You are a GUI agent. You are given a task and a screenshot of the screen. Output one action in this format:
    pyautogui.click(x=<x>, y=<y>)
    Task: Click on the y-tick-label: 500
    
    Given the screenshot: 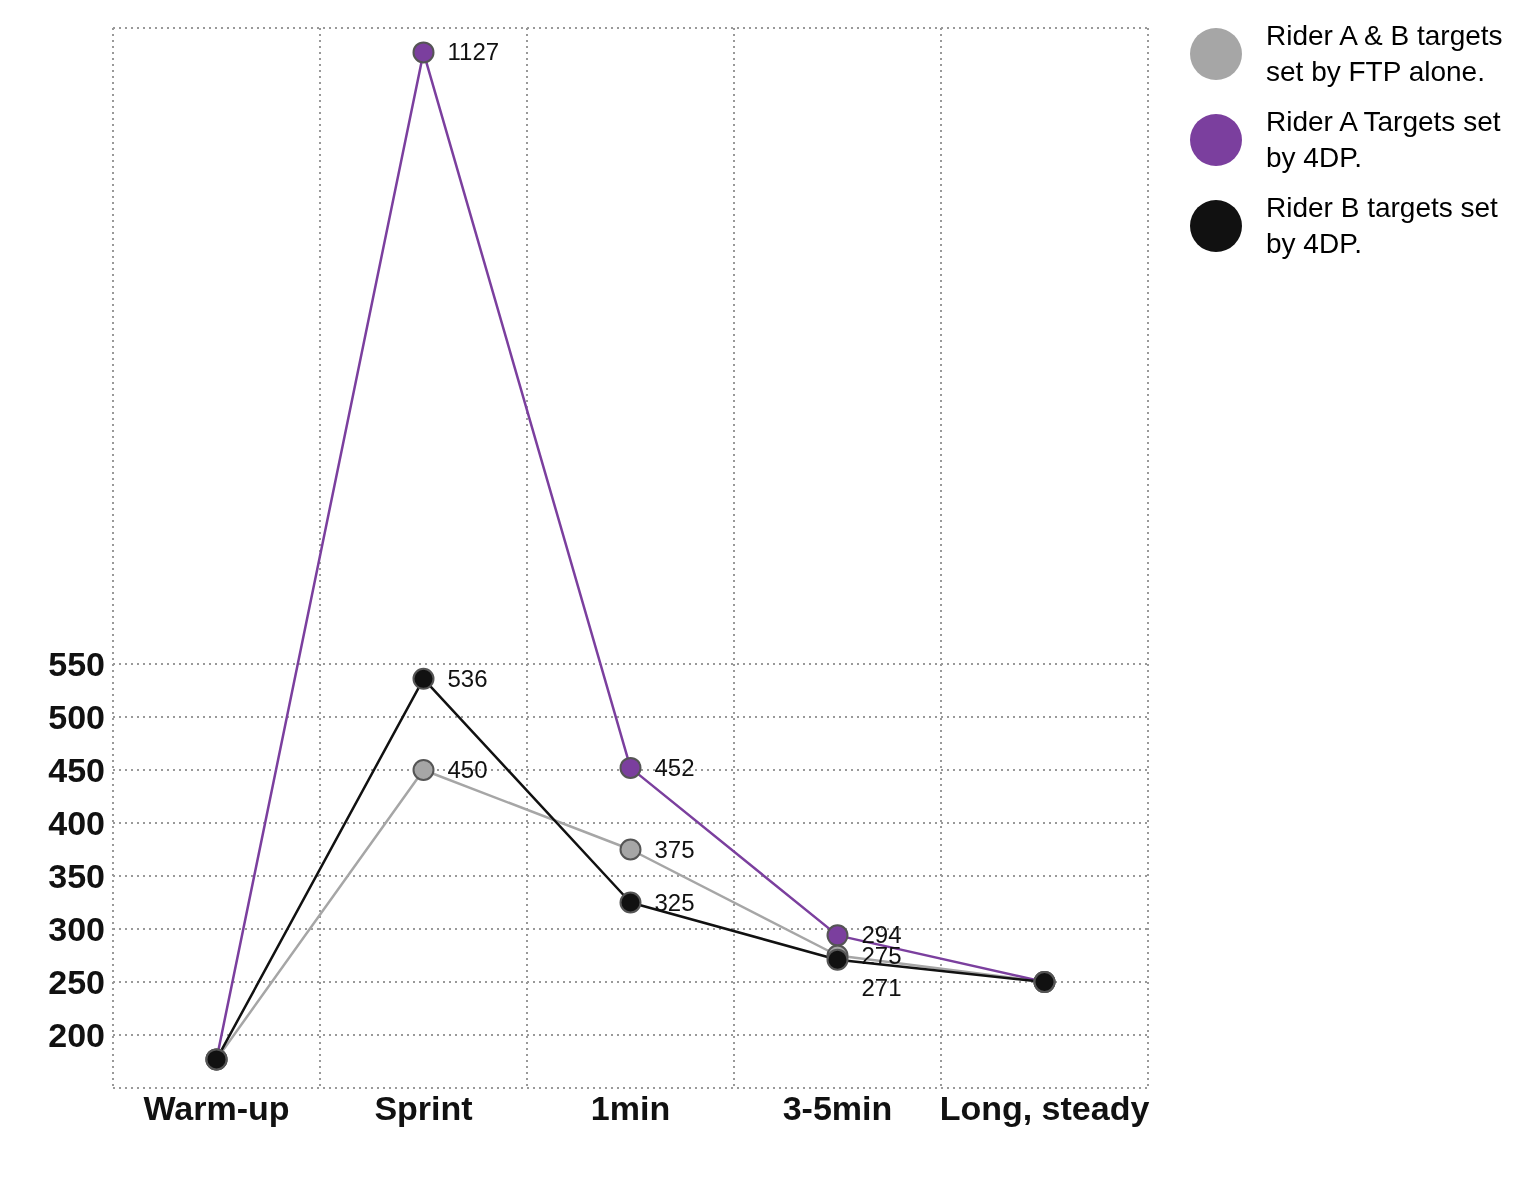 What is the action you would take?
    pyautogui.click(x=76, y=717)
    